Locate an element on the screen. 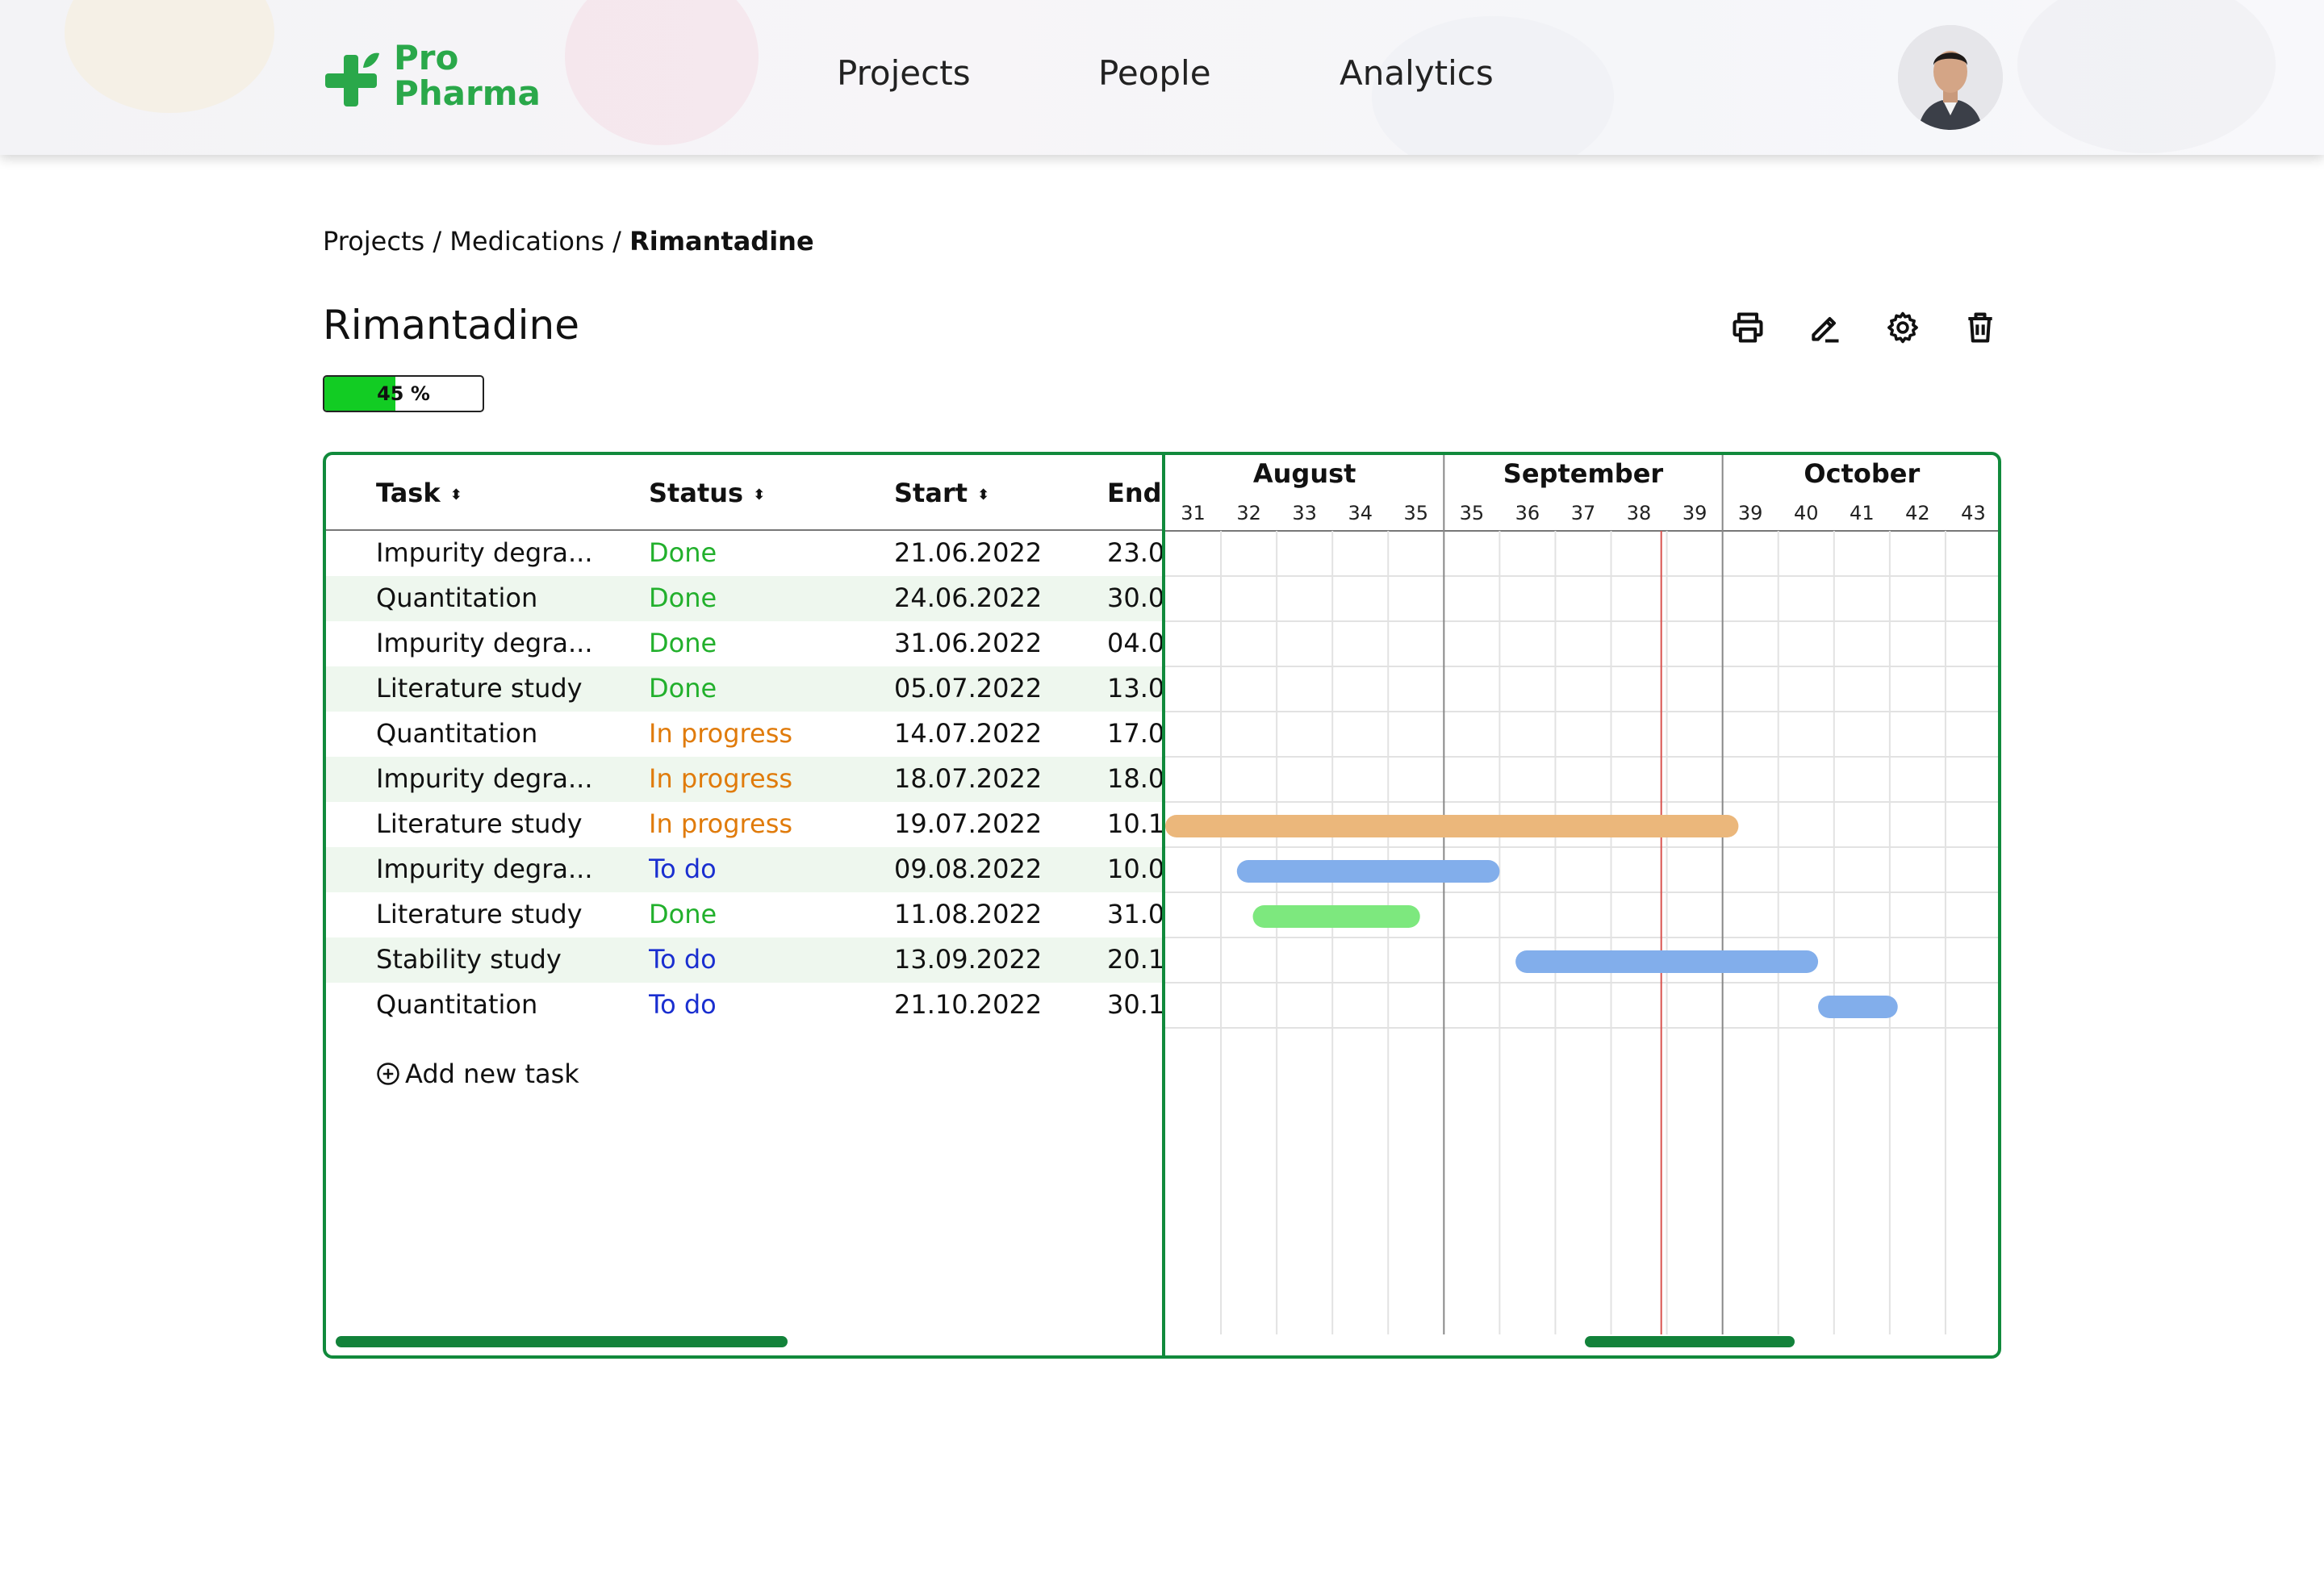 This screenshot has width=2324, height=1591. table-header: Task ⬍ Status ⬍ Start ⬍ End is located at coordinates (746, 493).